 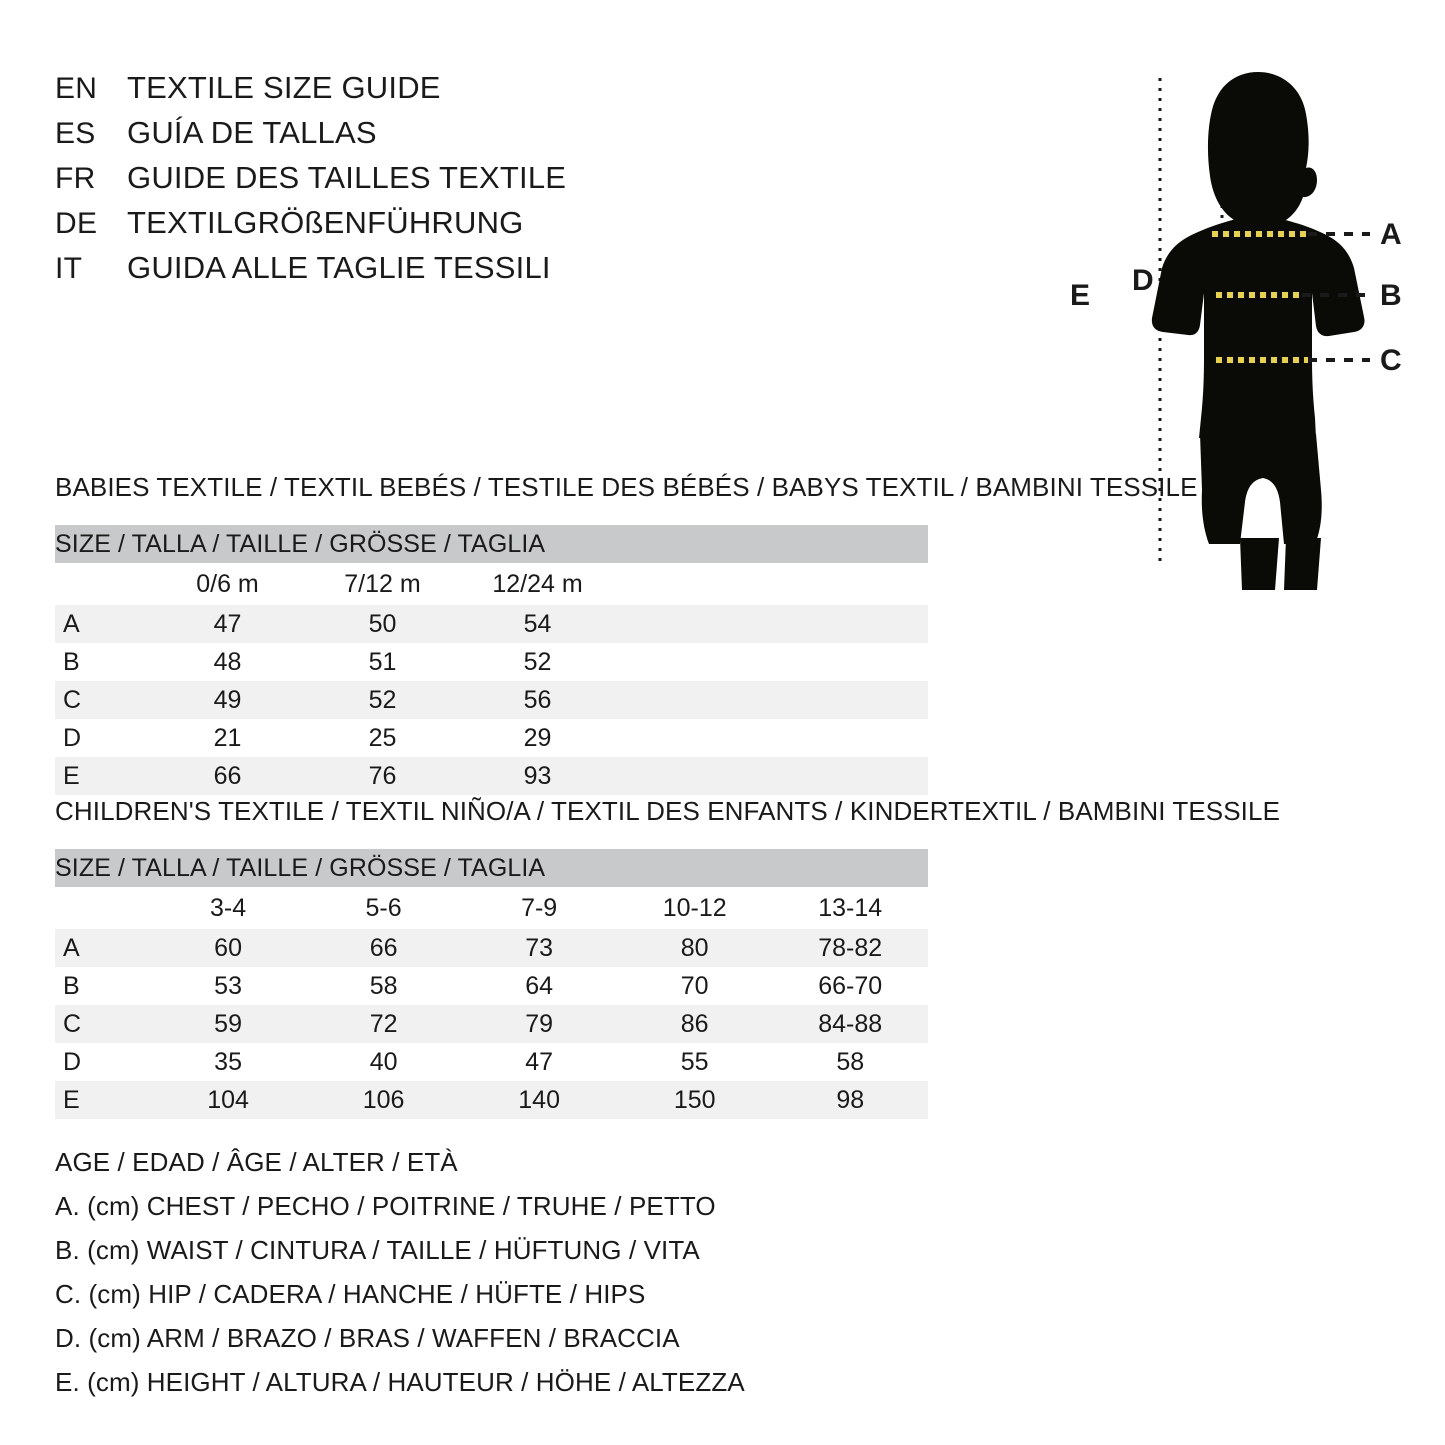 I want to click on language-title: TEXTILE SIZE GUIDE, so click(x=284, y=87).